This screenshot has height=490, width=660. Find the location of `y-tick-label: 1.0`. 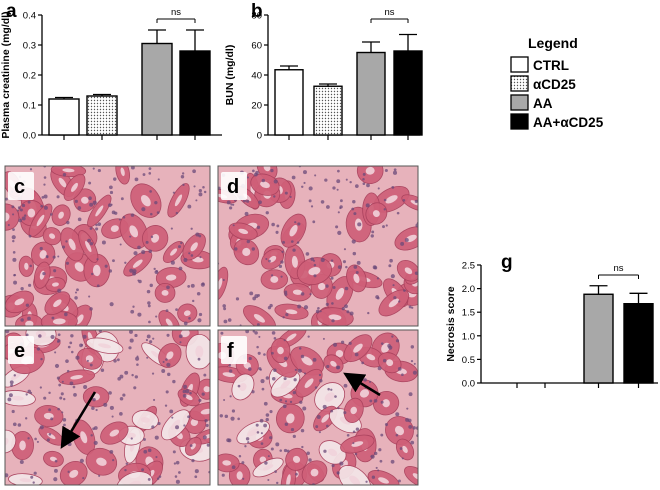

y-tick-label: 1.0 is located at coordinates (468, 336).